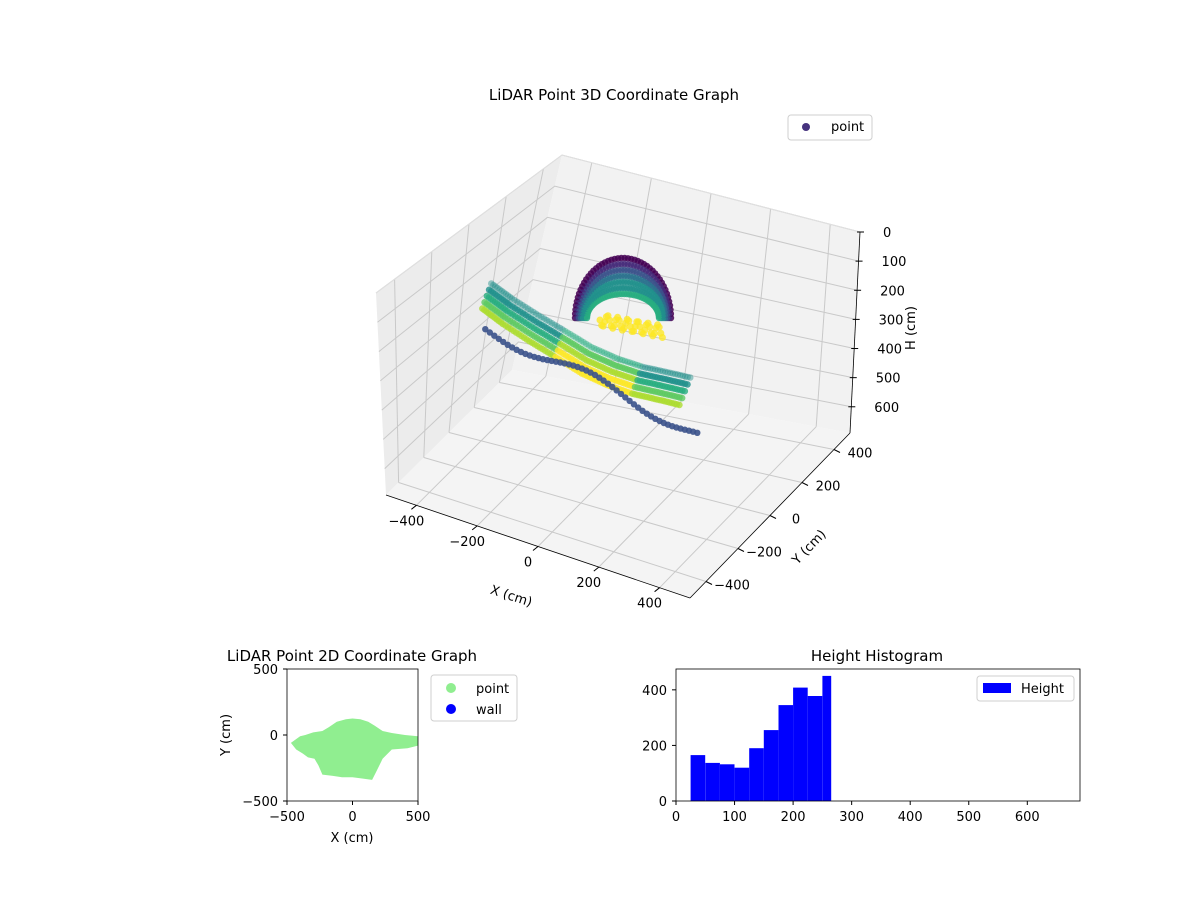 The height and width of the screenshot is (900, 1200). I want to click on point-cloud, so click(590, 345).